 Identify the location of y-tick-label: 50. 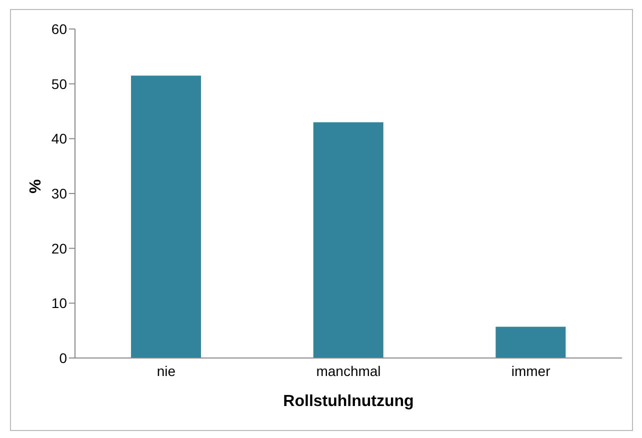
(59, 84).